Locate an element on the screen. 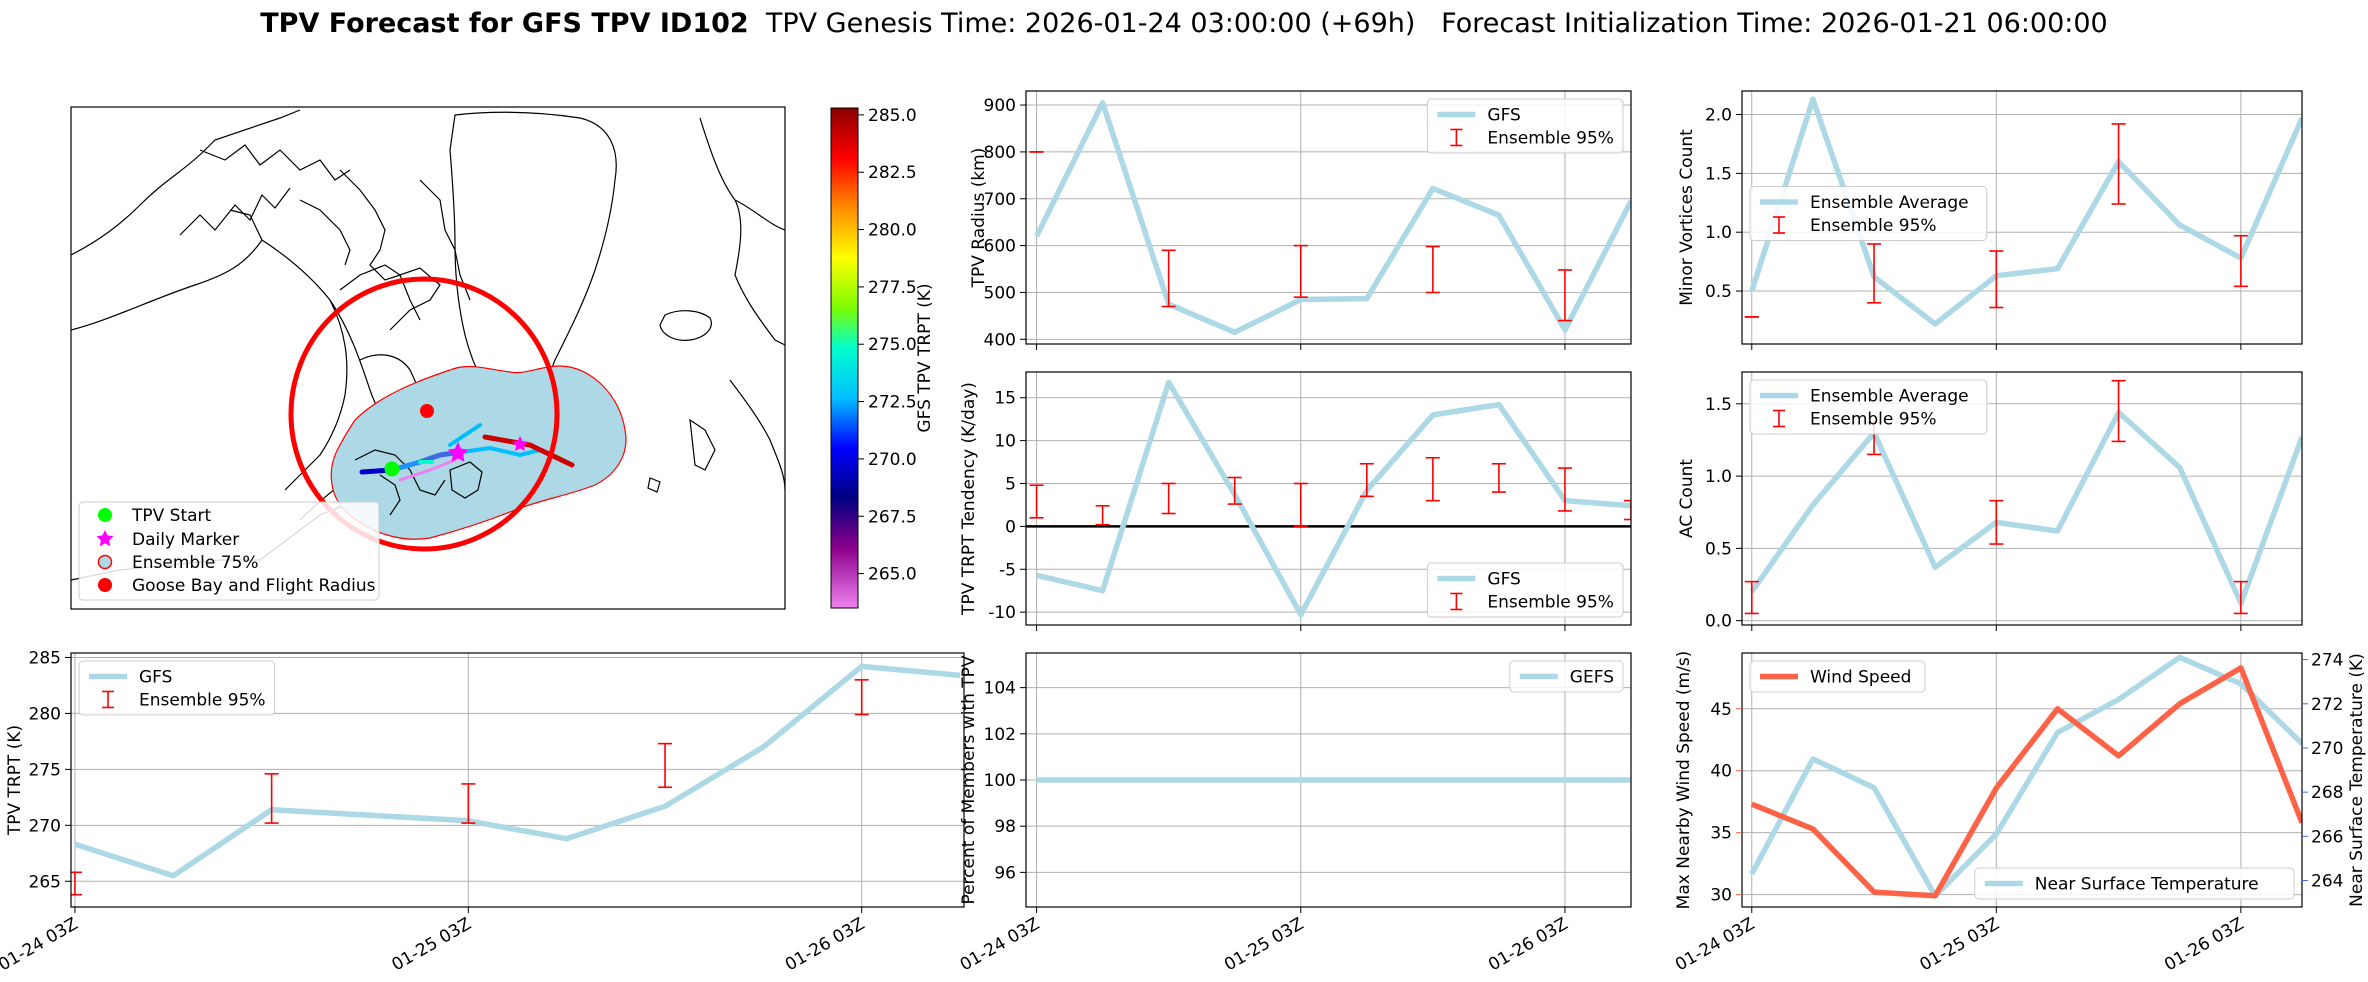 This screenshot has width=2368, height=982. y2-tick-label: 272 is located at coordinates (2327, 705).